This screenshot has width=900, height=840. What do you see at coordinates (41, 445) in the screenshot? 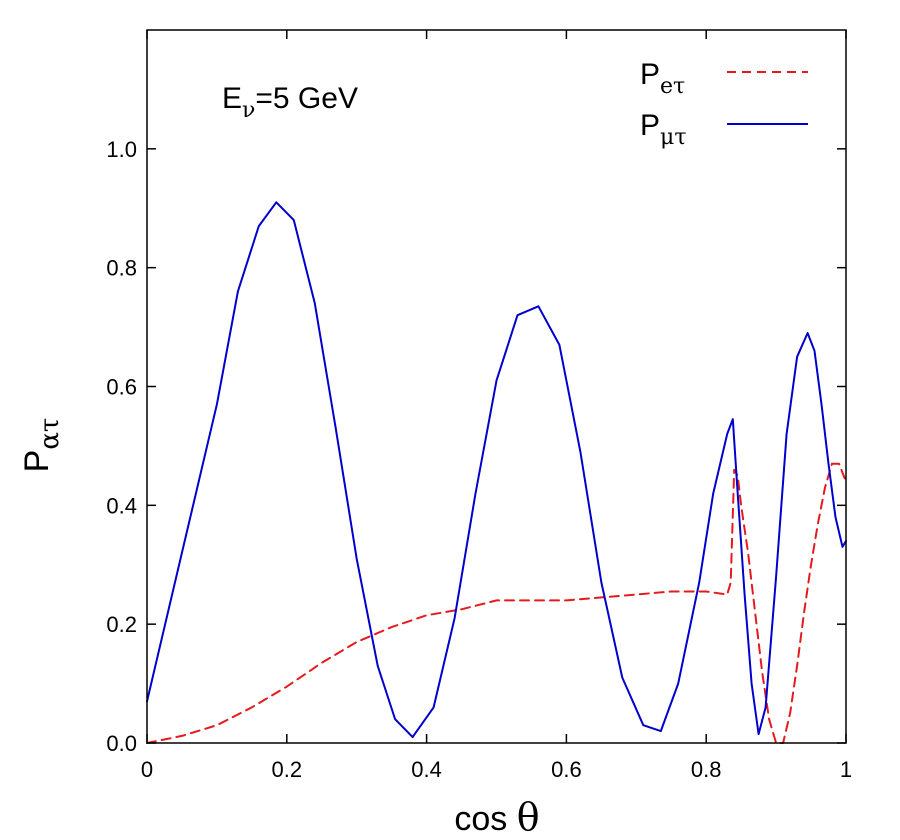
I see `y-axis-label: Pατ` at bounding box center [41, 445].